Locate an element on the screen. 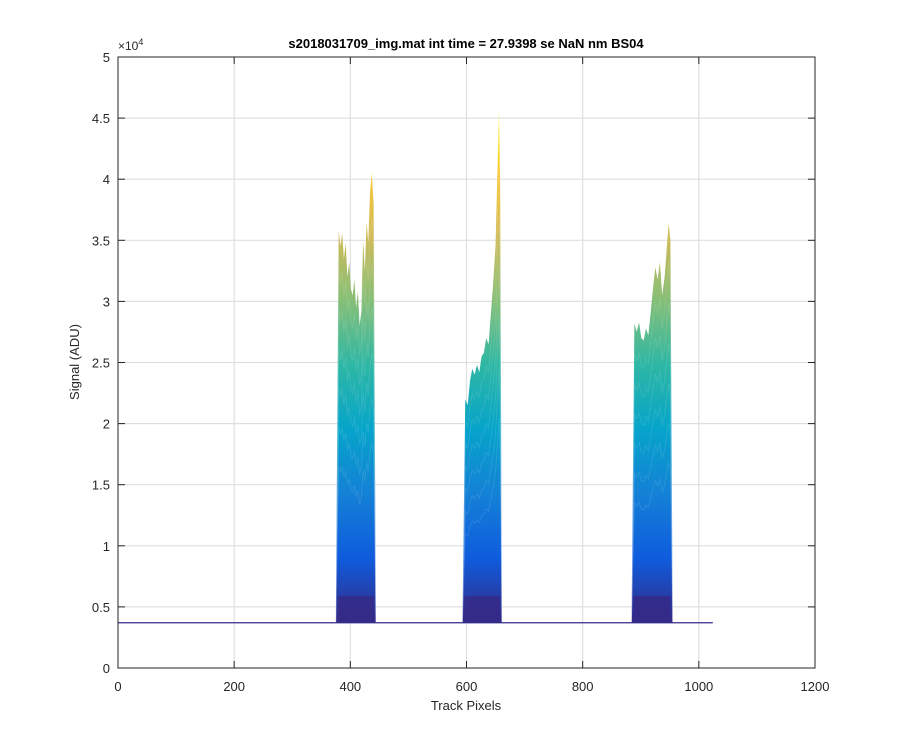 The width and height of the screenshot is (900, 755). x-tick-label: 1200 is located at coordinates (815, 686).